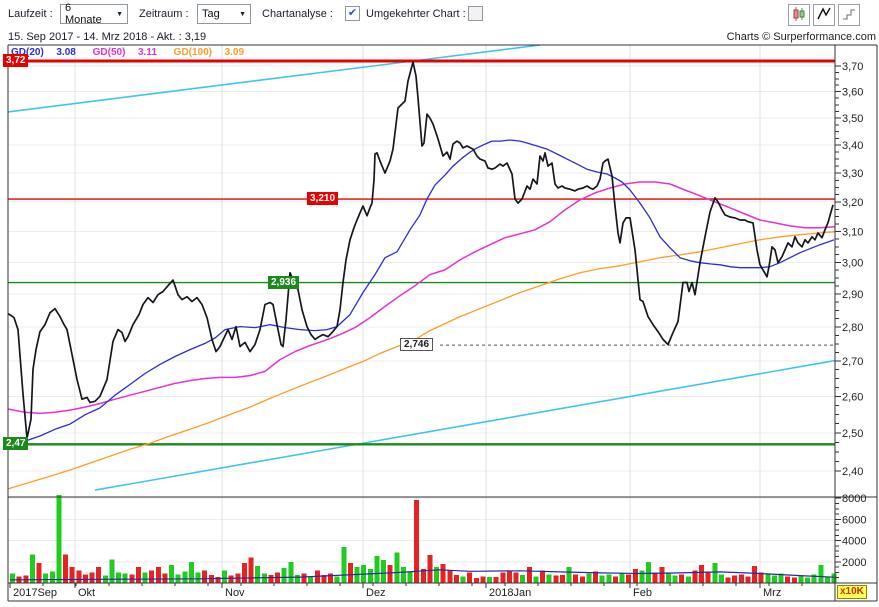 The image size is (879, 607). I want to click on level-badge-2746: 2,746, so click(417, 345).